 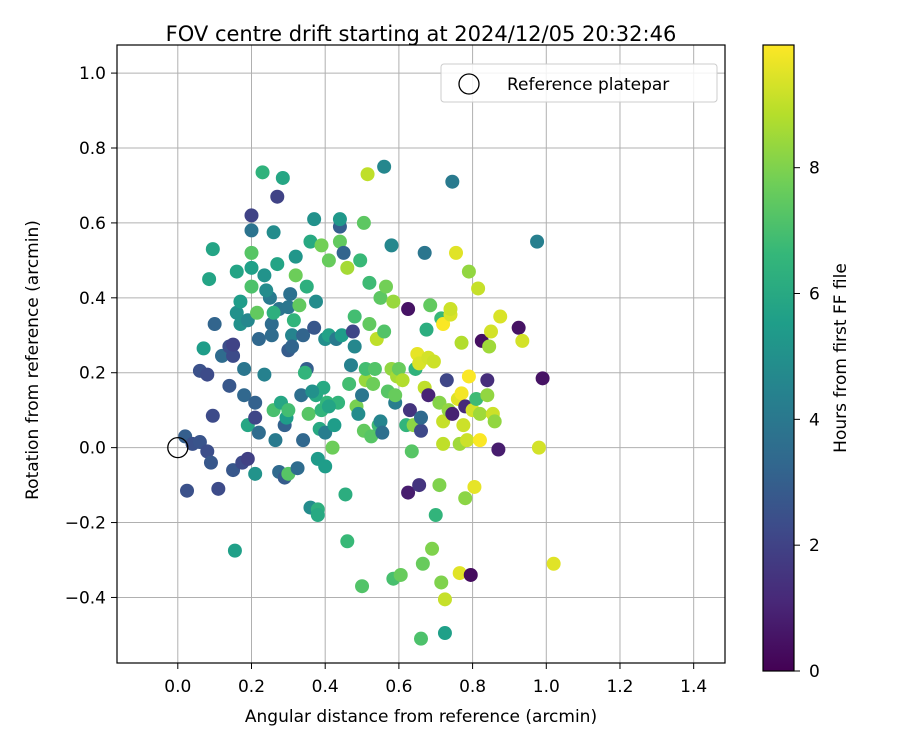 What do you see at coordinates (92, 299) in the screenshot?
I see `y-tick-label: 0.4` at bounding box center [92, 299].